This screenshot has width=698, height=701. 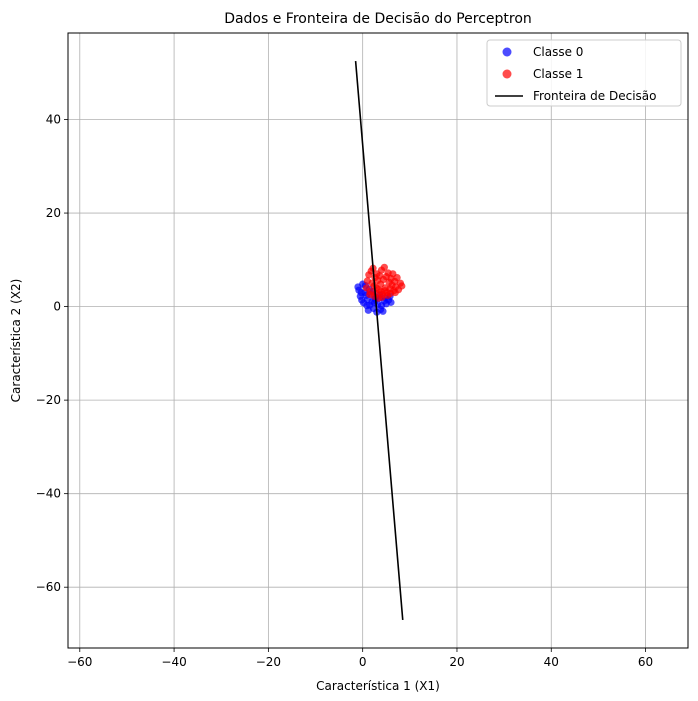 What do you see at coordinates (551, 662) in the screenshot?
I see `x-tick-label: 40` at bounding box center [551, 662].